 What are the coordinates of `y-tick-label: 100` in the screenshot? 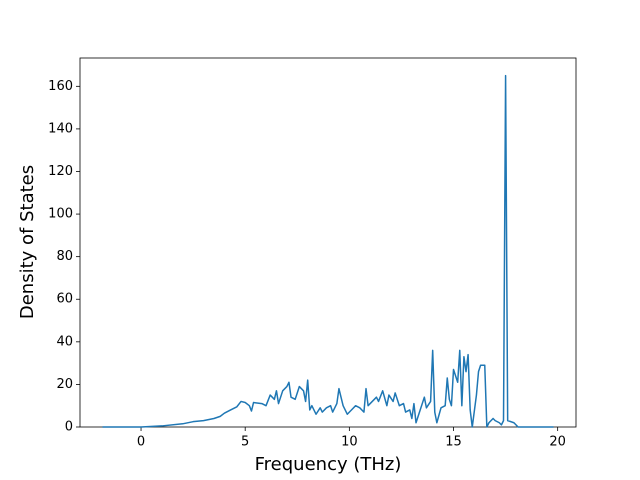 It's located at (60, 214).